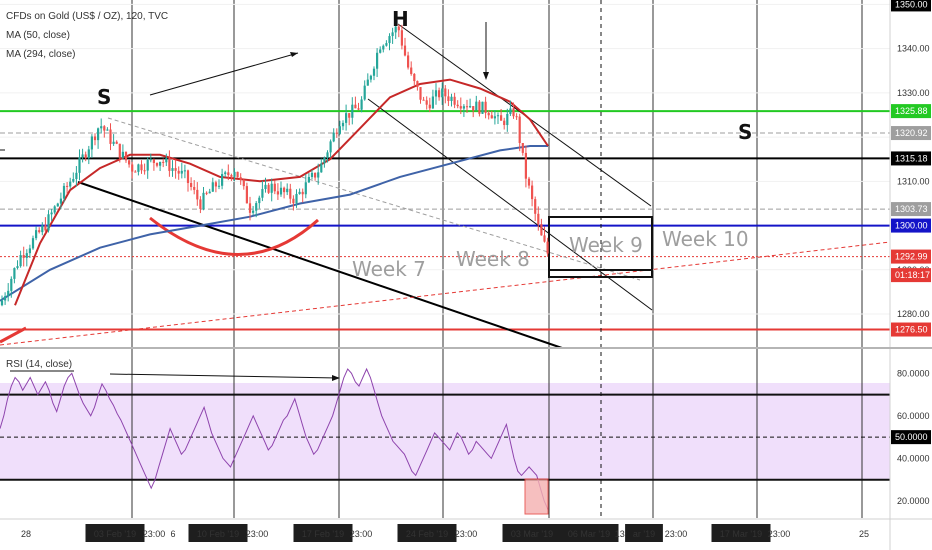  What do you see at coordinates (39, 364) in the screenshot?
I see `legend-rsi: RSI (14, close)` at bounding box center [39, 364].